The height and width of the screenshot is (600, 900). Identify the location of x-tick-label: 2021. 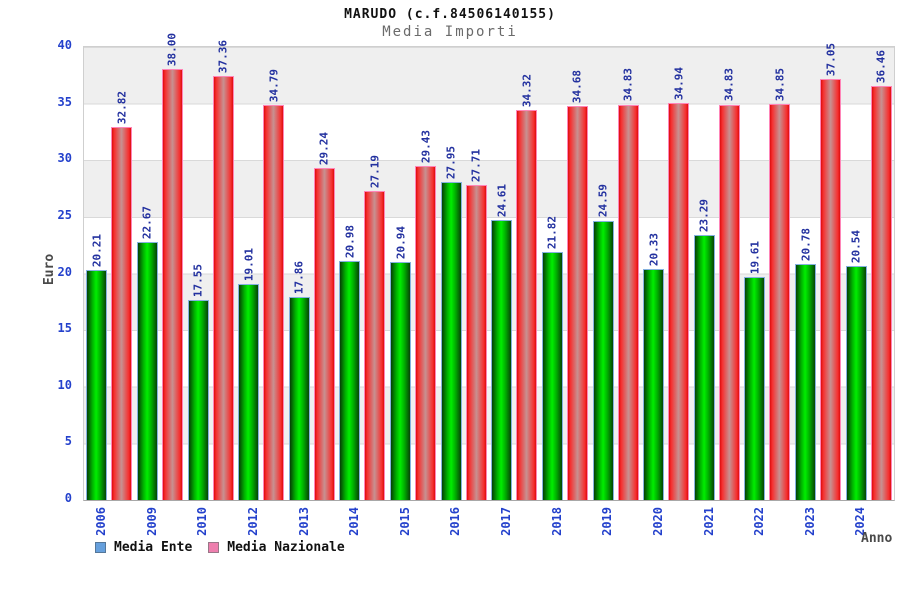
(708, 521).